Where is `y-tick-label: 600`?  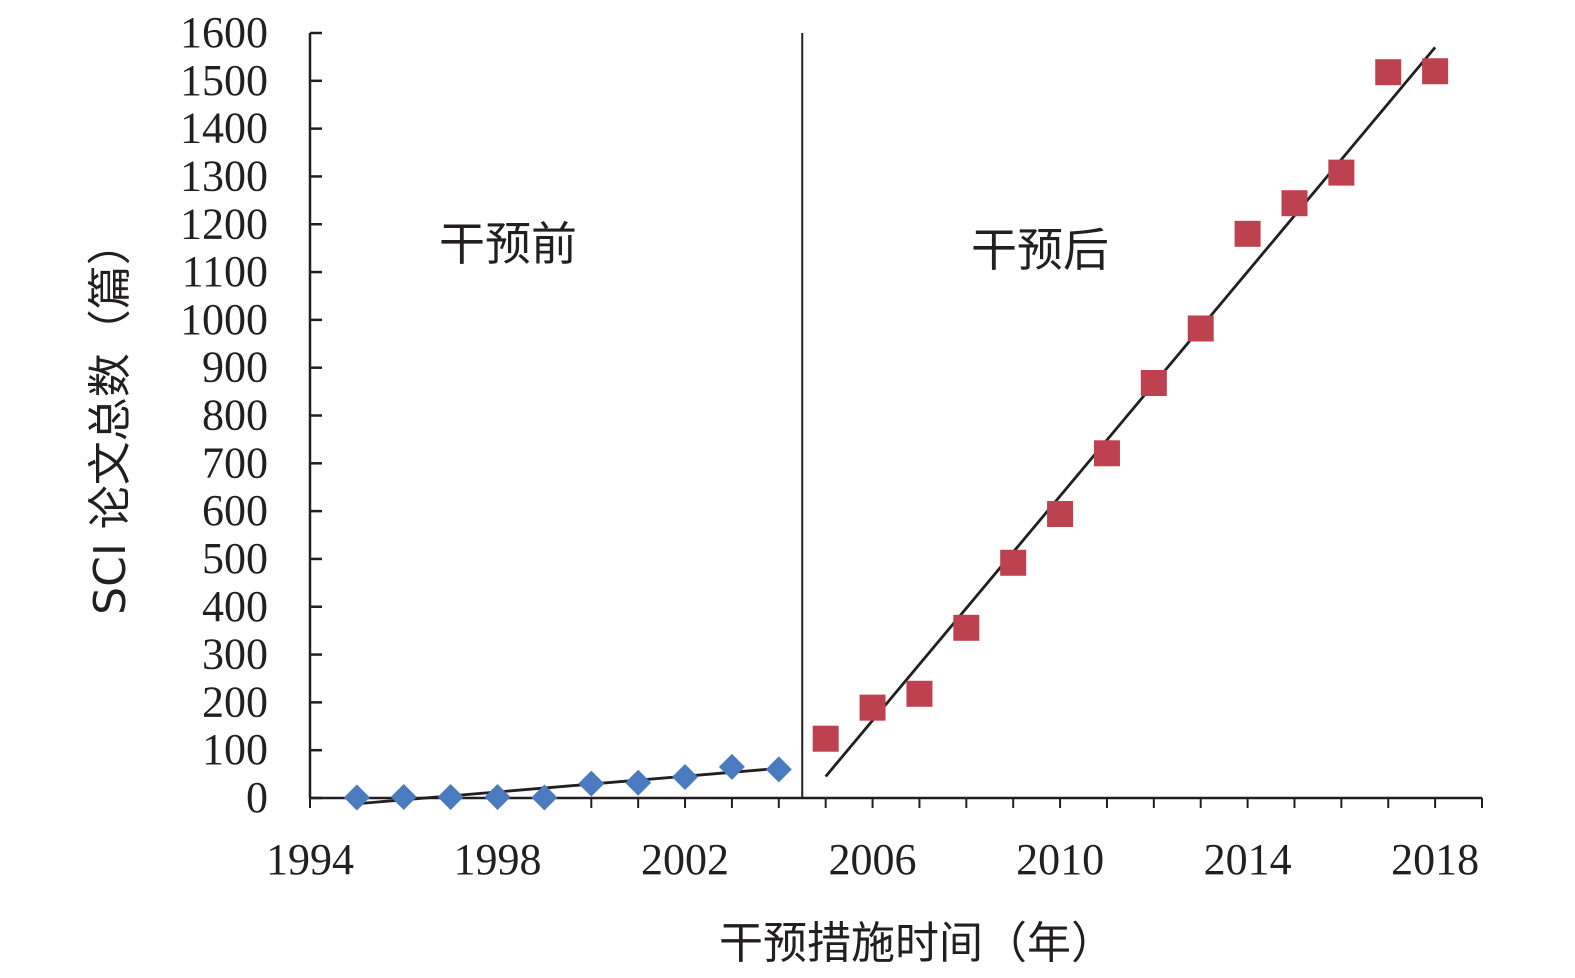
y-tick-label: 600 is located at coordinates (235, 510).